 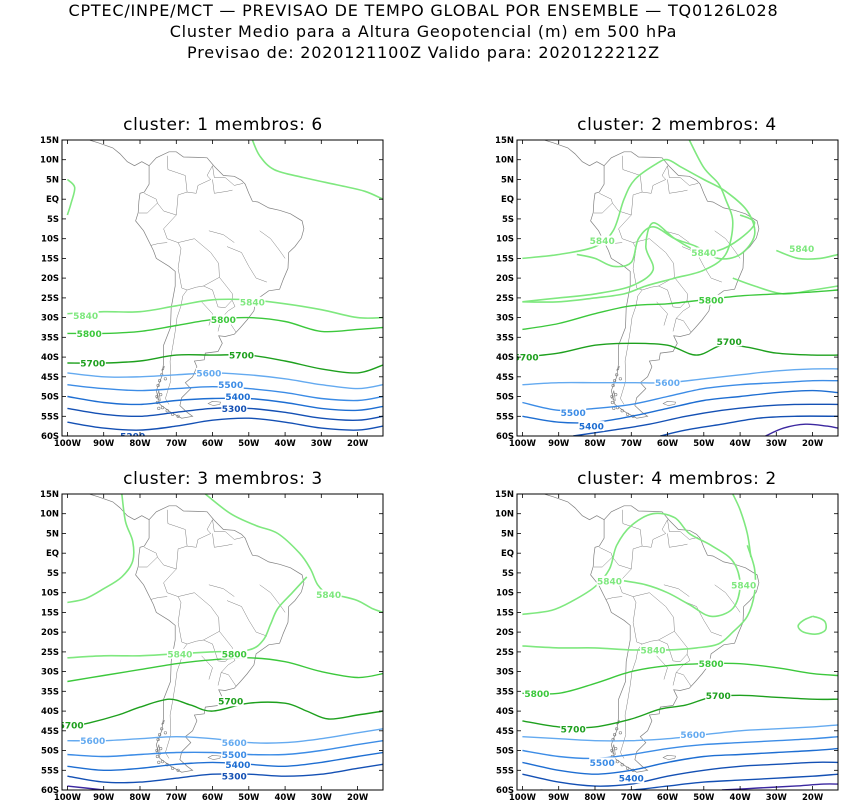 What do you see at coordinates (104, 798) in the screenshot?
I see `lon-label: 90W` at bounding box center [104, 798].